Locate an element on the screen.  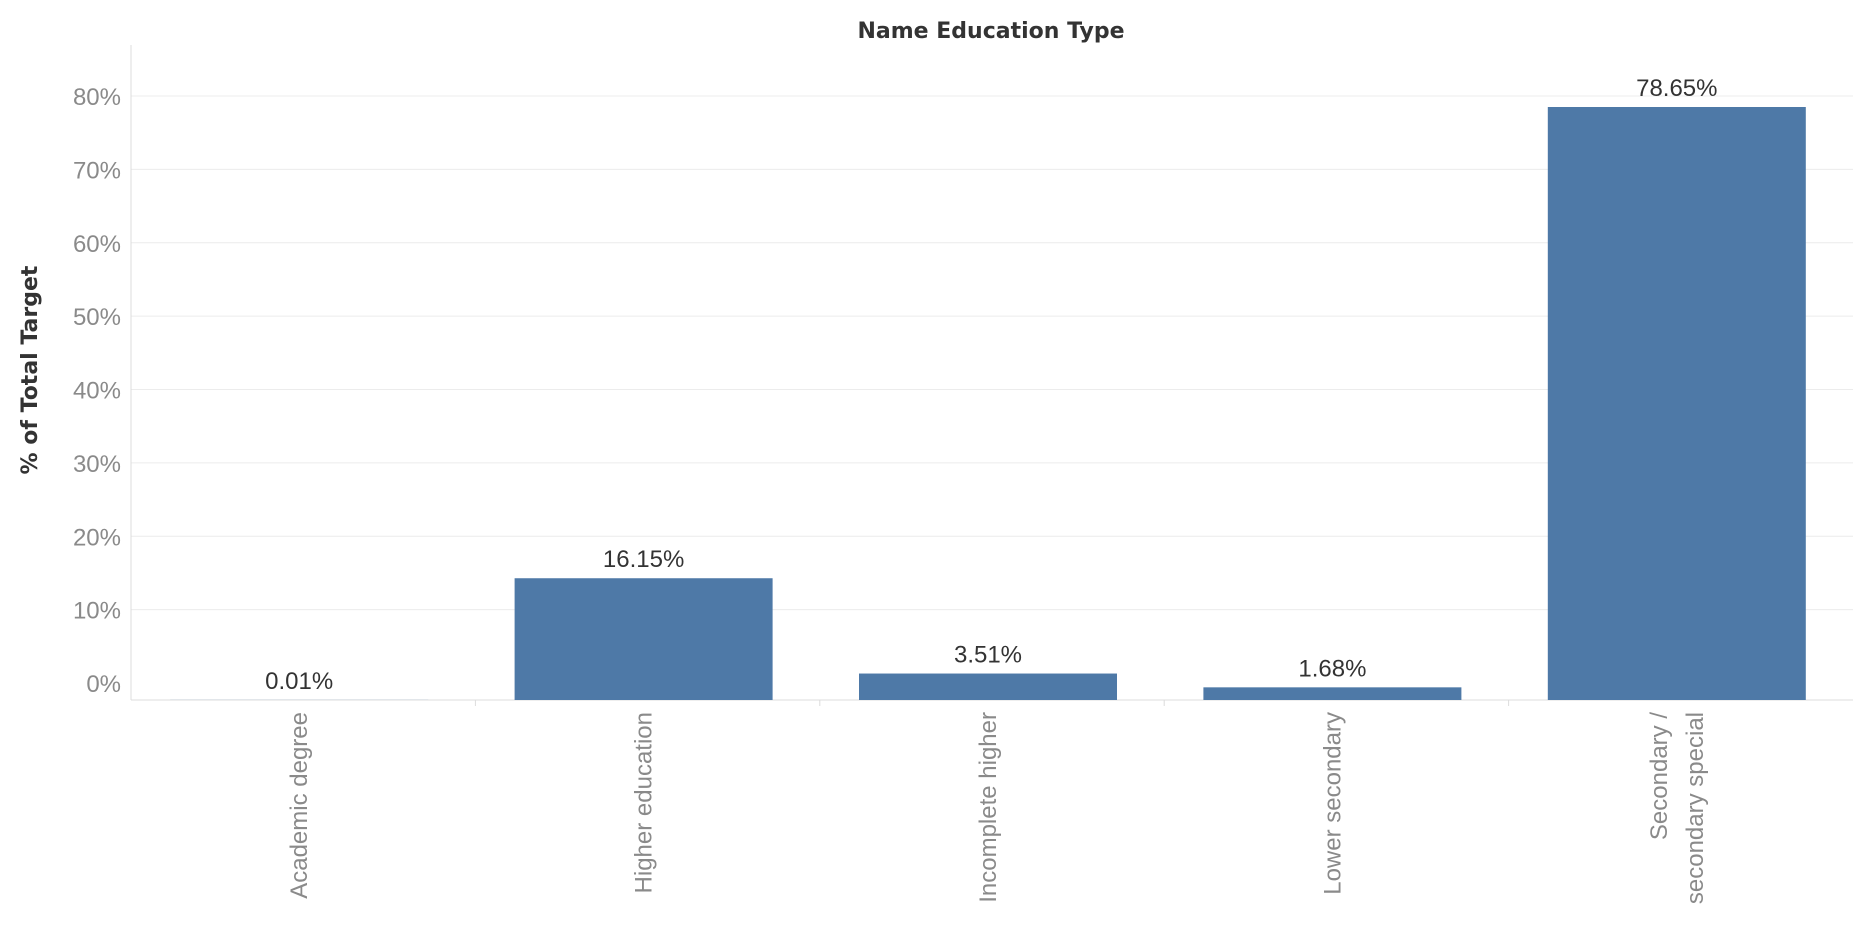
y-tick-label: 40% is located at coordinates (97, 391).